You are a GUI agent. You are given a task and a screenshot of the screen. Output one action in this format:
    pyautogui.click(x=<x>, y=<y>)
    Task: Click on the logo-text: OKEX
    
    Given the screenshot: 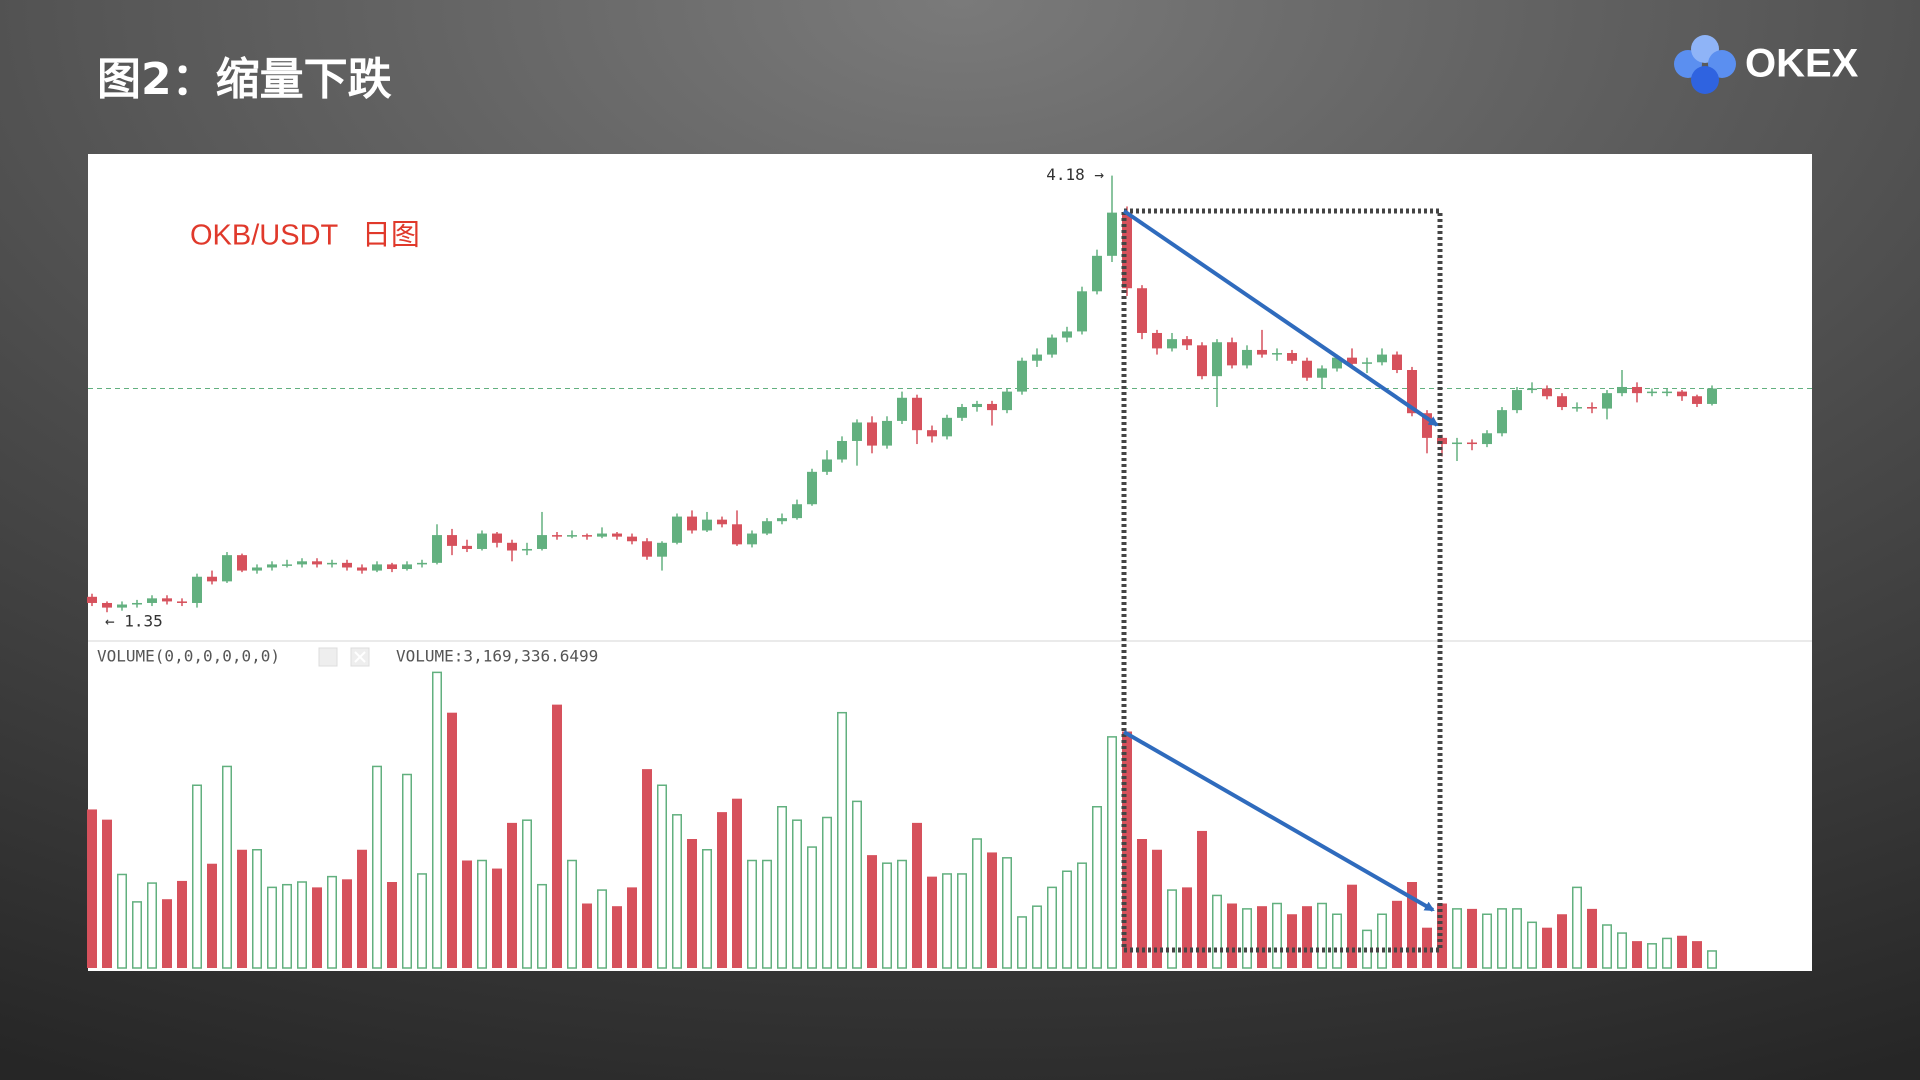 What is the action you would take?
    pyautogui.click(x=1802, y=64)
    